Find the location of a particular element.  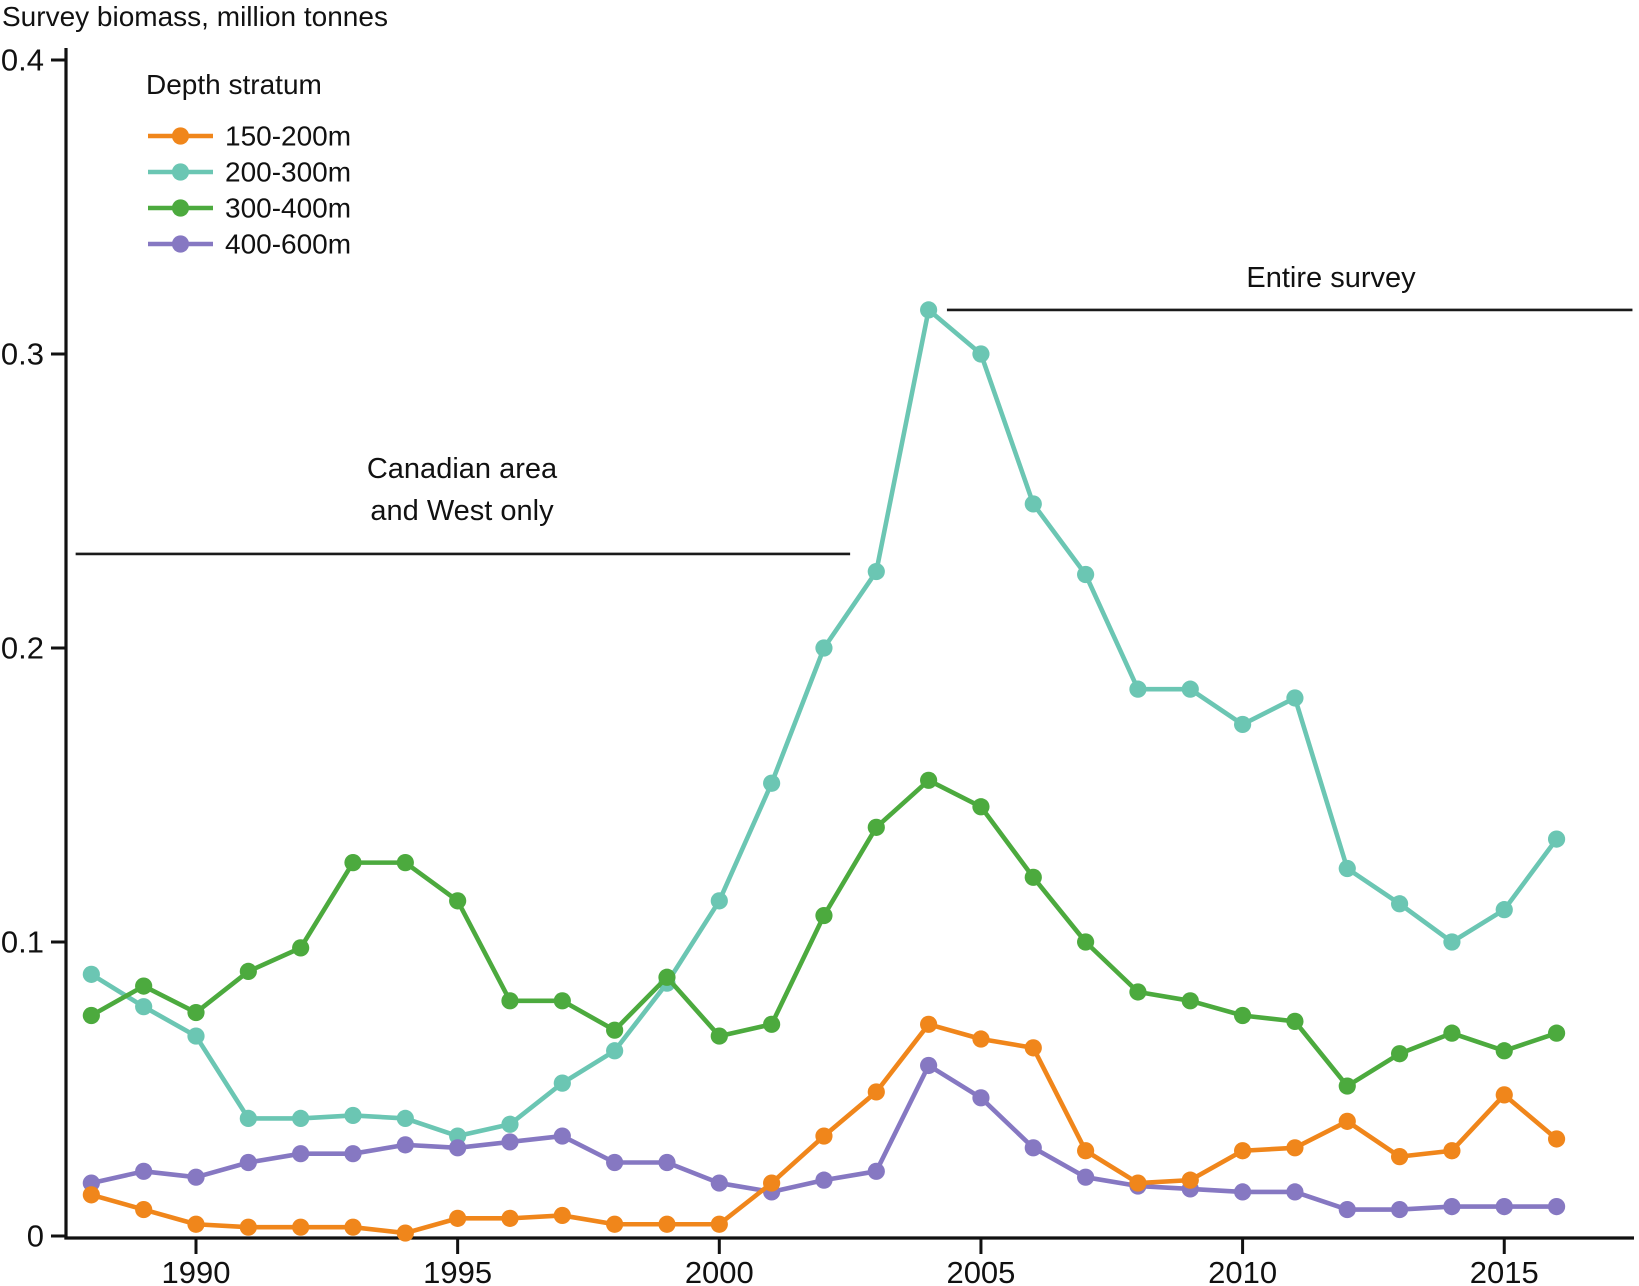

data-point-400-600m-2003 is located at coordinates (876, 1171).